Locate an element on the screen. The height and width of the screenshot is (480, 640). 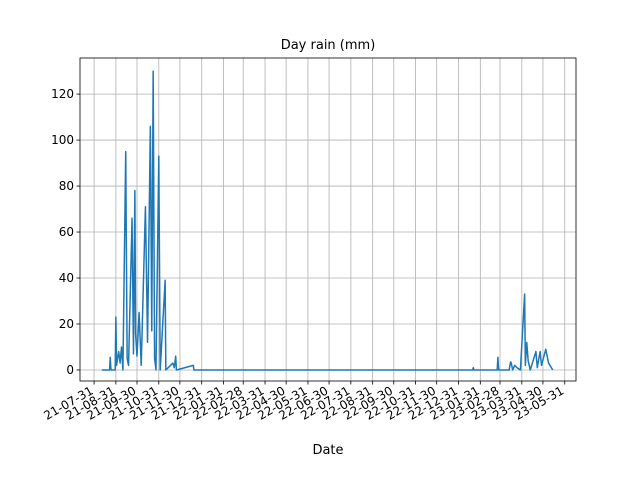
y-tick-label: 60 is located at coordinates (66, 232).